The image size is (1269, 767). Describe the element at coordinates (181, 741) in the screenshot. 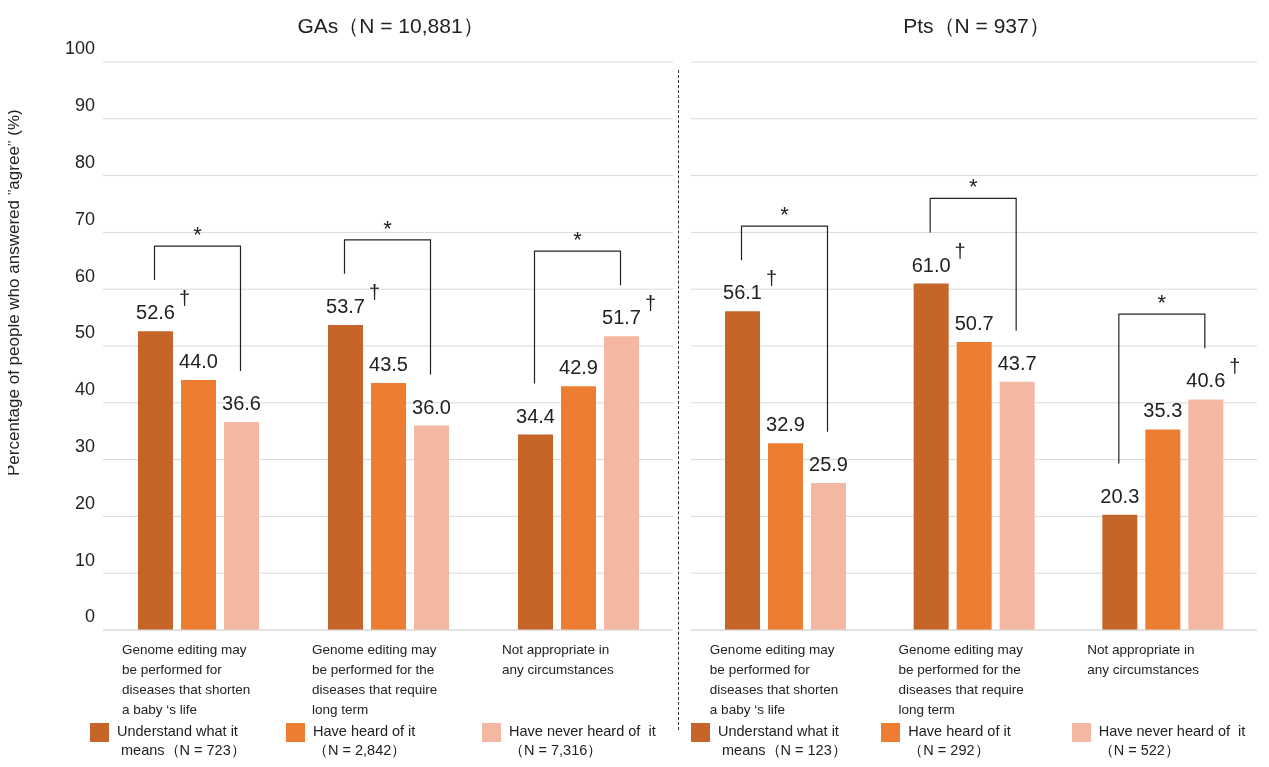

I see `legend-label: Understand what it means（N = 723）` at that location.